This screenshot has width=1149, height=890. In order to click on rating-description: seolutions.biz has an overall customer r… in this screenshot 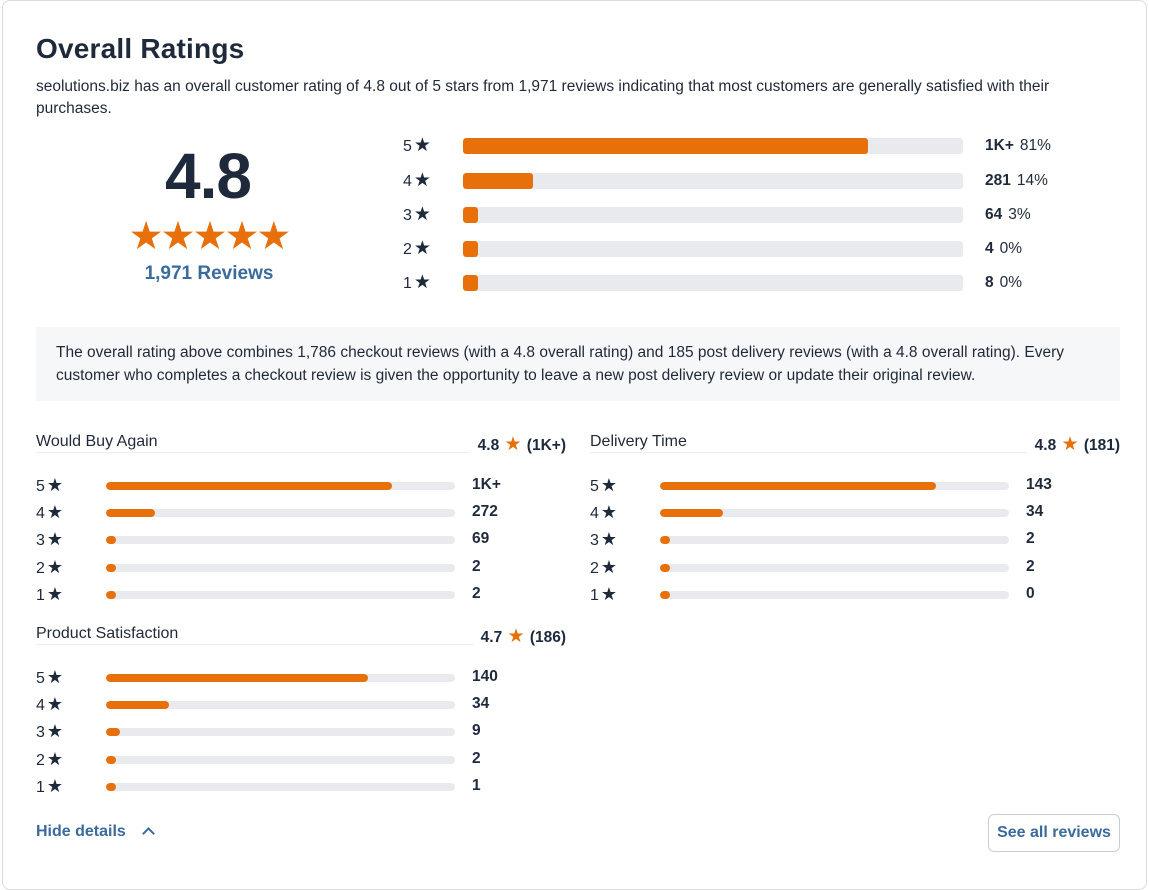, I will do `click(543, 97)`.